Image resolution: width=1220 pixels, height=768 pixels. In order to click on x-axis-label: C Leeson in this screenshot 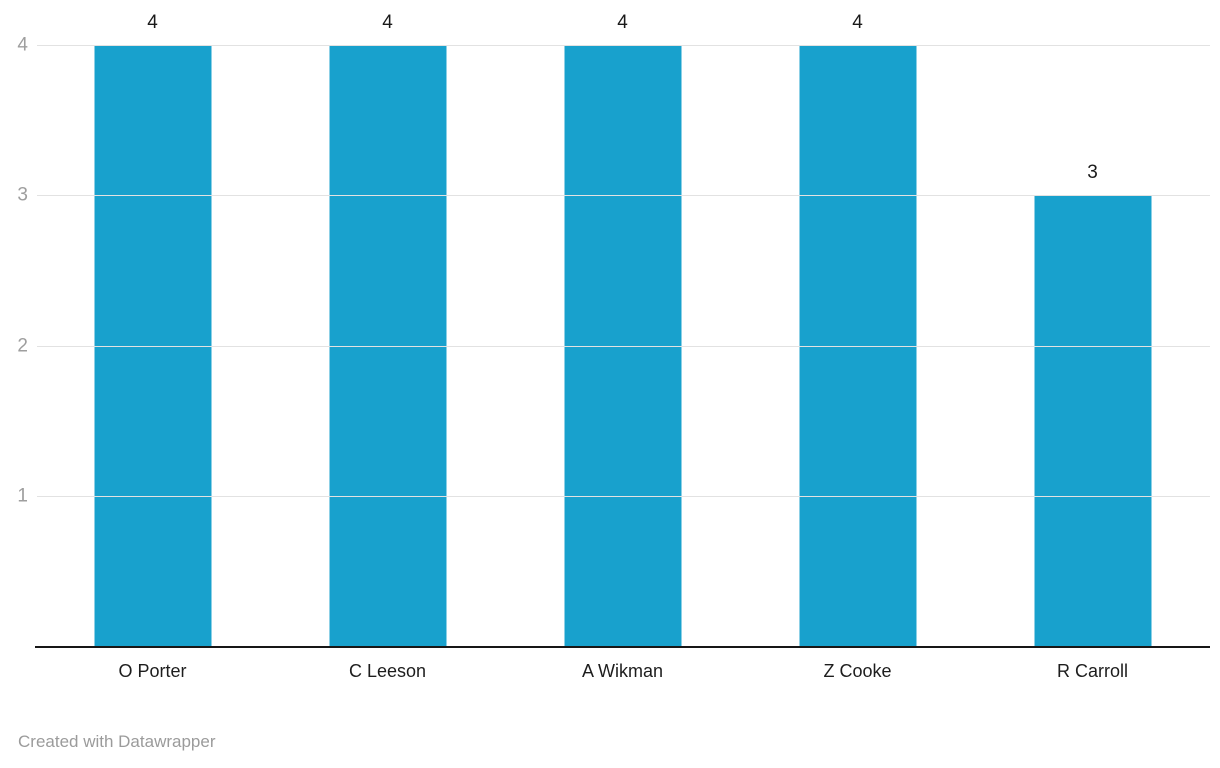, I will do `click(387, 671)`.